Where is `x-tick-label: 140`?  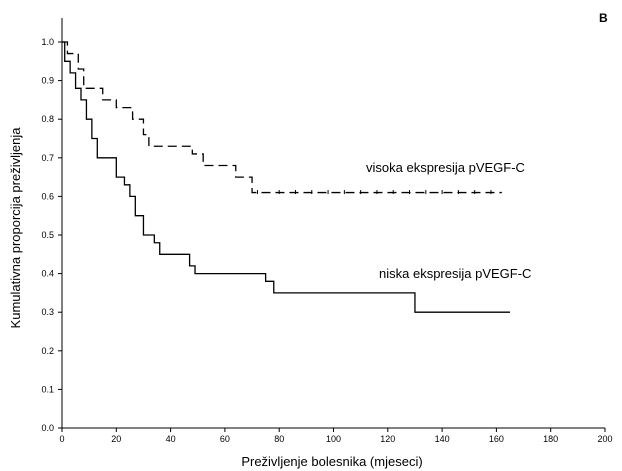
x-tick-label: 140 is located at coordinates (442, 439).